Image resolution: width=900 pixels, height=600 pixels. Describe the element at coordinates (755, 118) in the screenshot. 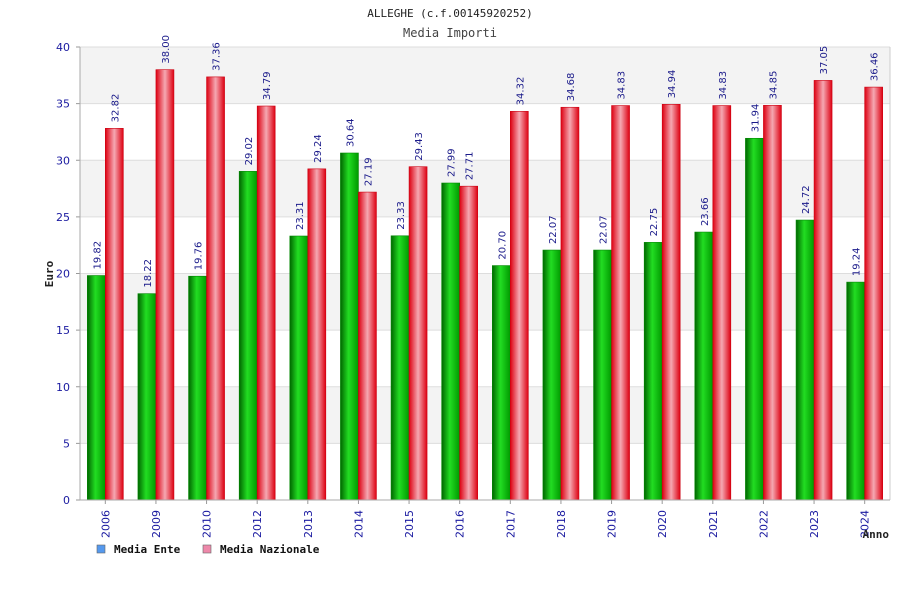

I see `data-label: 31.94` at that location.